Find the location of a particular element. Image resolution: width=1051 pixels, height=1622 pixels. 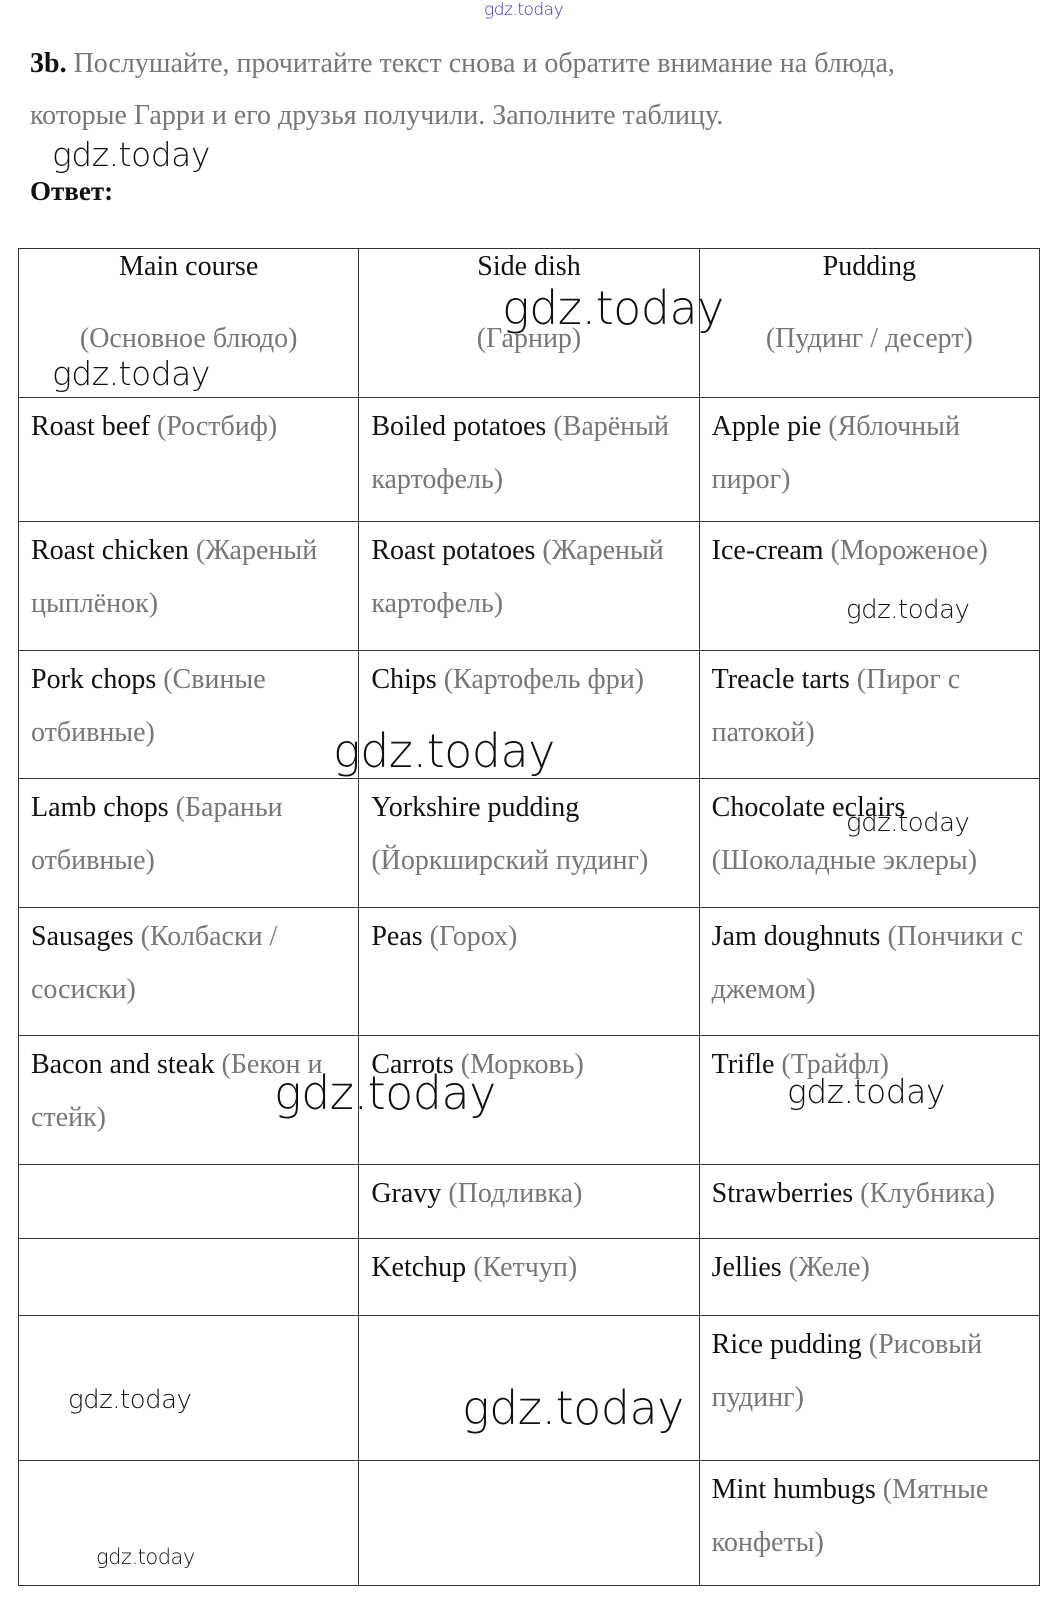

table-cell: Strawberries (Клубника) is located at coordinates (869, 1201).